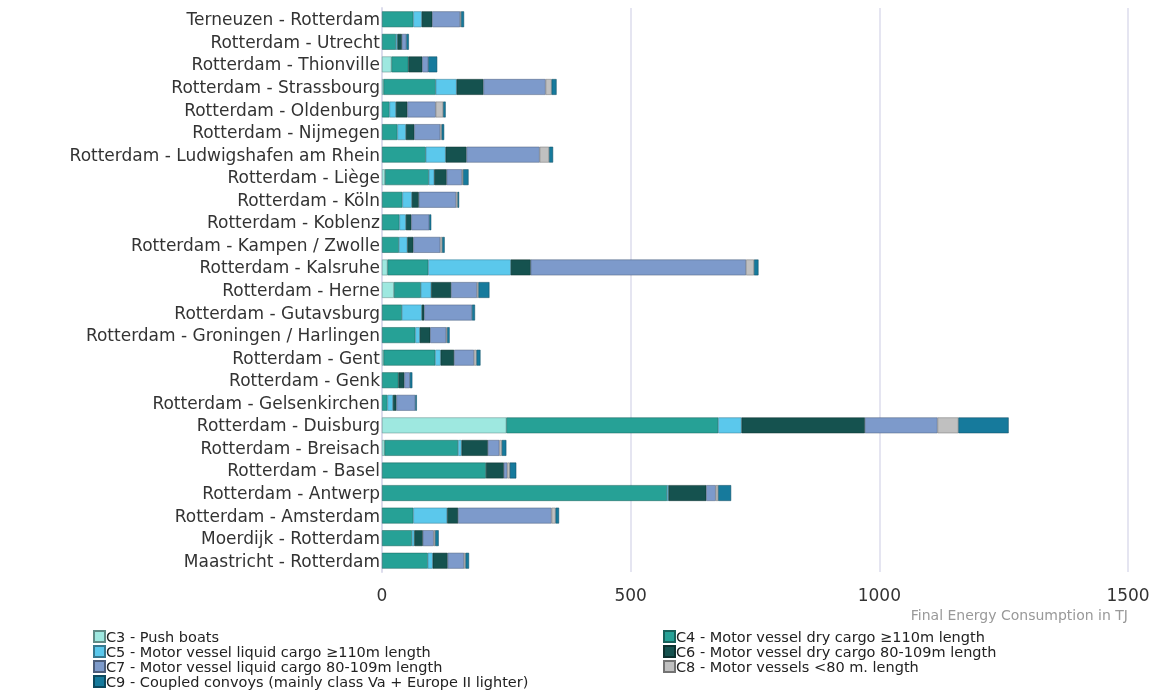 The image size is (1155, 693). Describe the element at coordinates (288, 425) in the screenshot. I see `y-tick-label: Rotterdam - Duisburg` at that location.